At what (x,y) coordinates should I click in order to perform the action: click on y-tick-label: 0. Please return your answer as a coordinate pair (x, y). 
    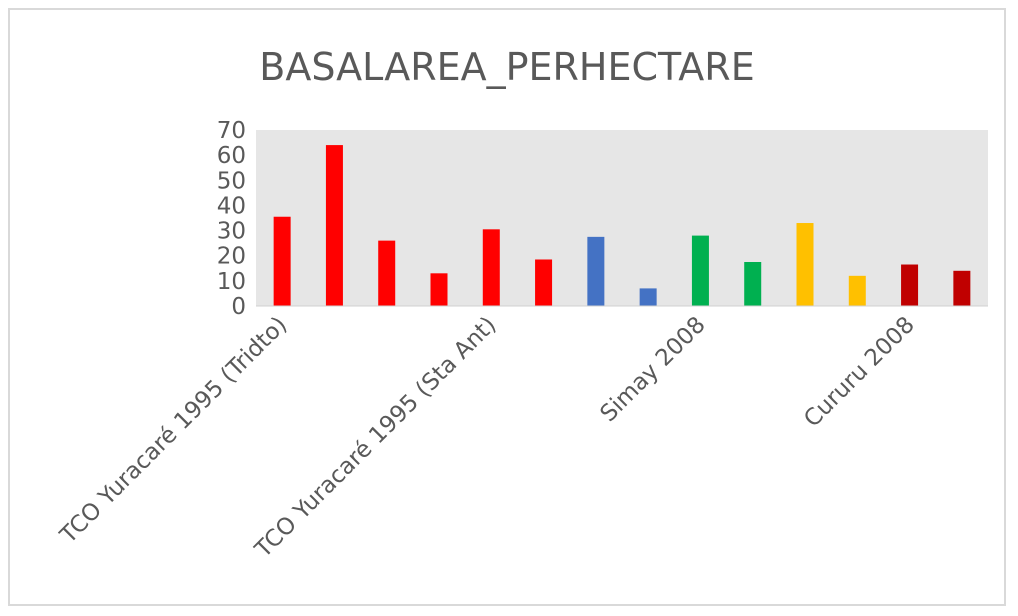
    Looking at the image, I should click on (238, 307).